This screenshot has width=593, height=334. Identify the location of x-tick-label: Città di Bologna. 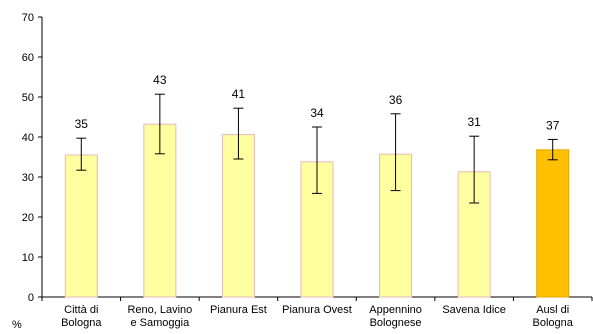
(81, 316).